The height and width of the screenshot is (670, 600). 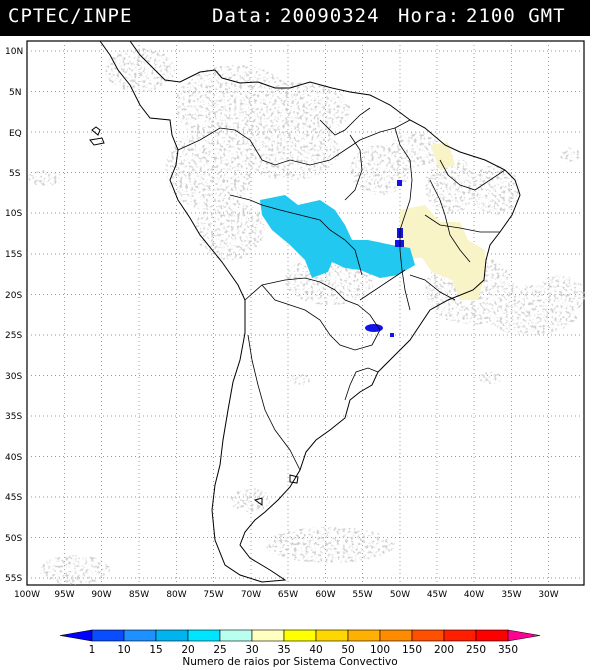 I want to click on color-scale-level: 15, so click(x=155, y=650).